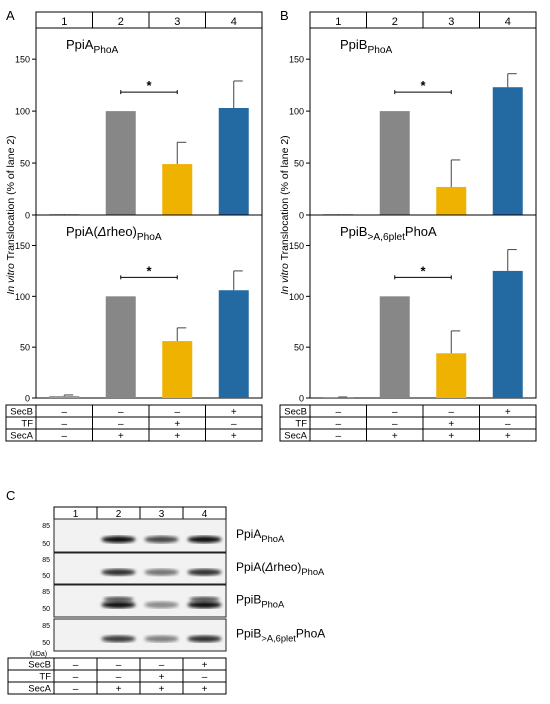 The width and height of the screenshot is (550, 704). I want to click on chart-label-main: PpiA, so click(80, 44).